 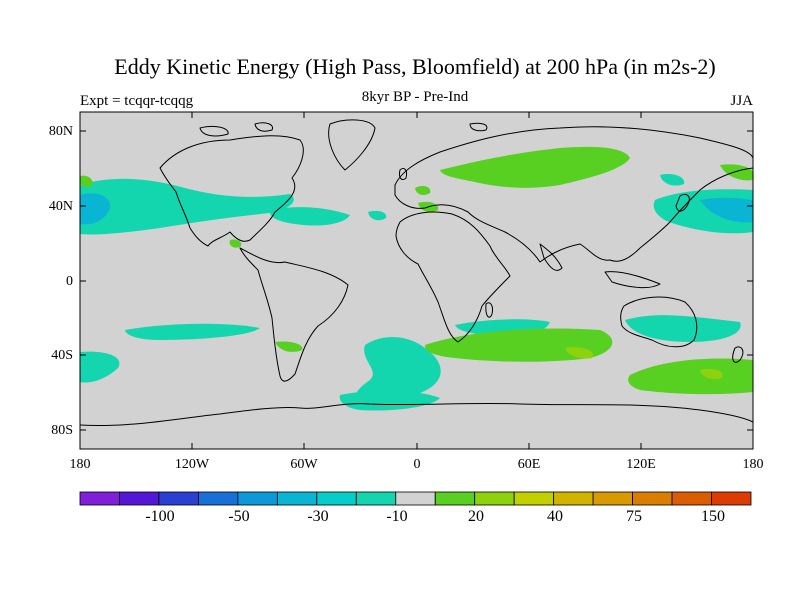 I want to click on coastline-eurasia, so click(x=573, y=194).